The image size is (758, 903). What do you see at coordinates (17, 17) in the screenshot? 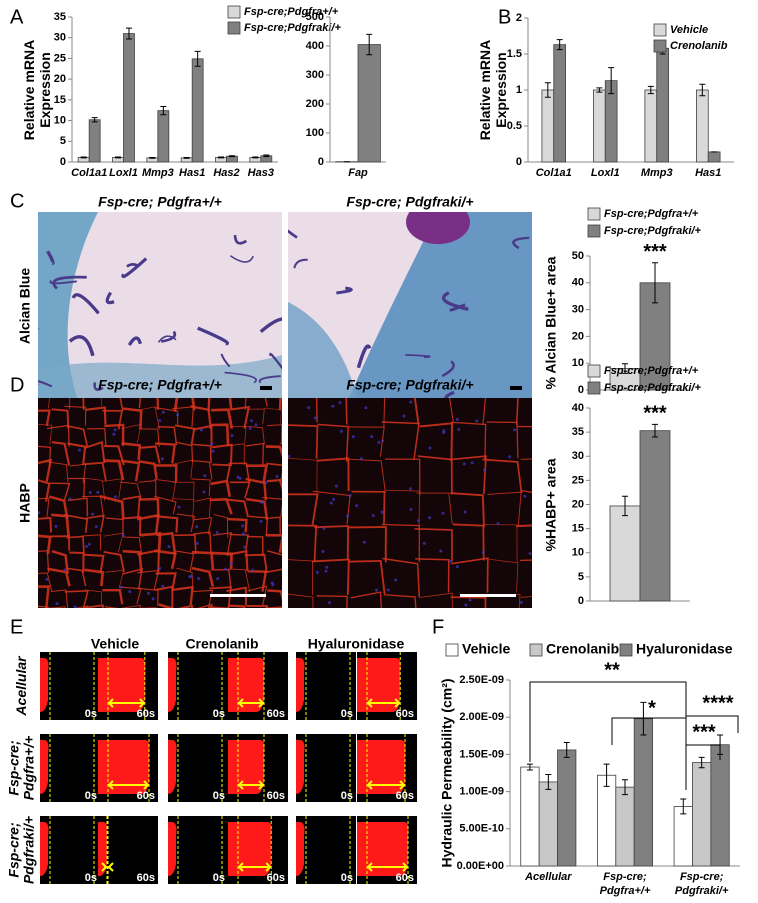
I see `panel-label: A` at bounding box center [17, 17].